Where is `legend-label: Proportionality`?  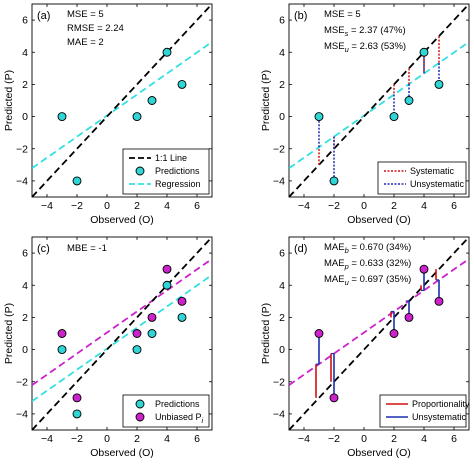 legend-label: Proportionality is located at coordinates (441, 404).